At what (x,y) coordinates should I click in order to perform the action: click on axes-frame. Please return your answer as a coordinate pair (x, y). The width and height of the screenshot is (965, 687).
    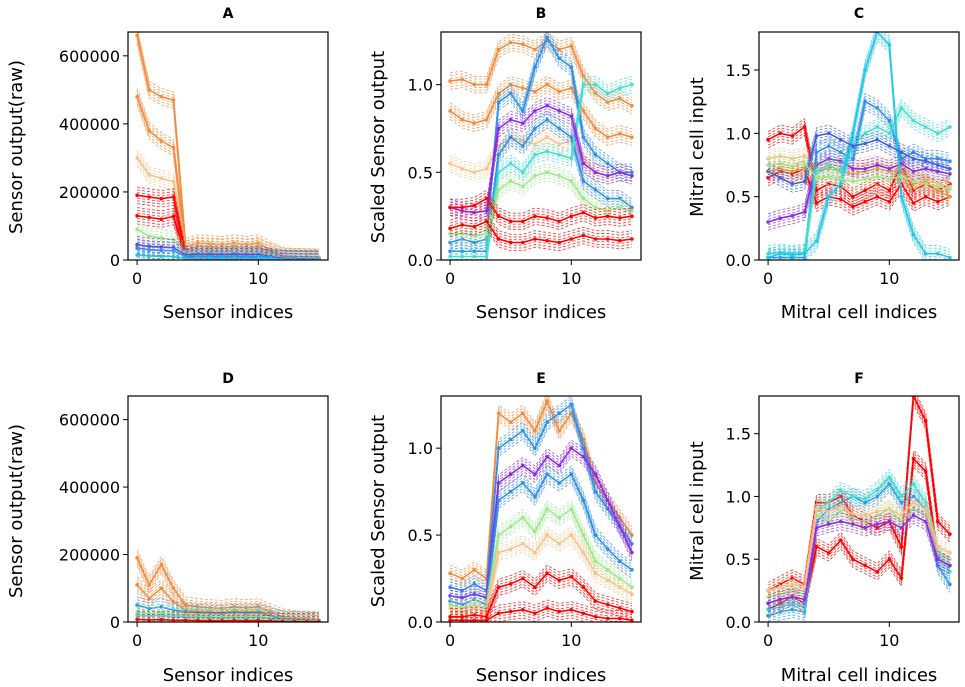
    Looking at the image, I should click on (228, 146).